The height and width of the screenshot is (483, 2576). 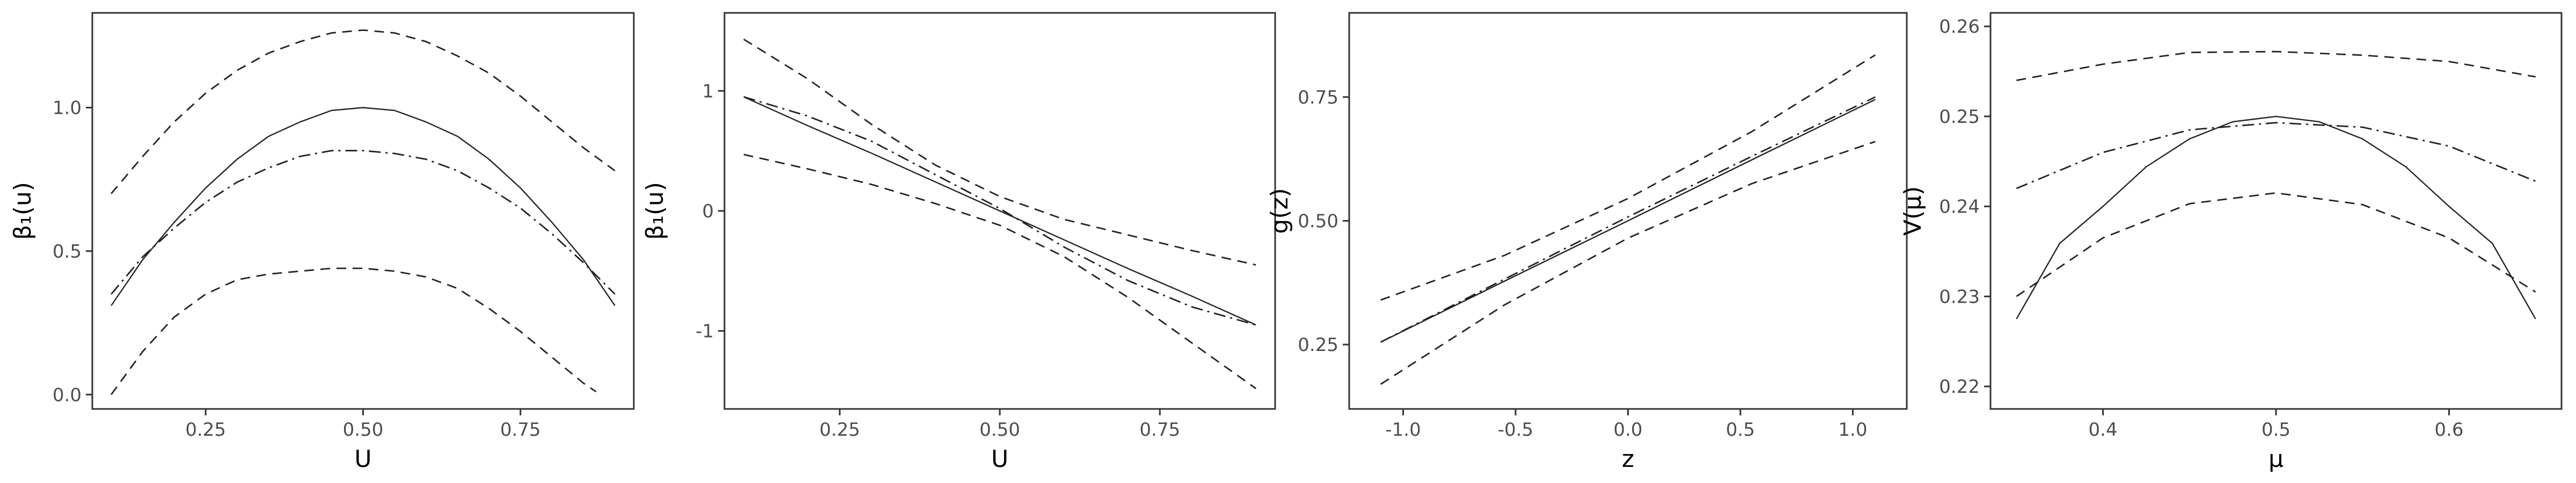 I want to click on y-tick-label: -1, so click(x=705, y=331).